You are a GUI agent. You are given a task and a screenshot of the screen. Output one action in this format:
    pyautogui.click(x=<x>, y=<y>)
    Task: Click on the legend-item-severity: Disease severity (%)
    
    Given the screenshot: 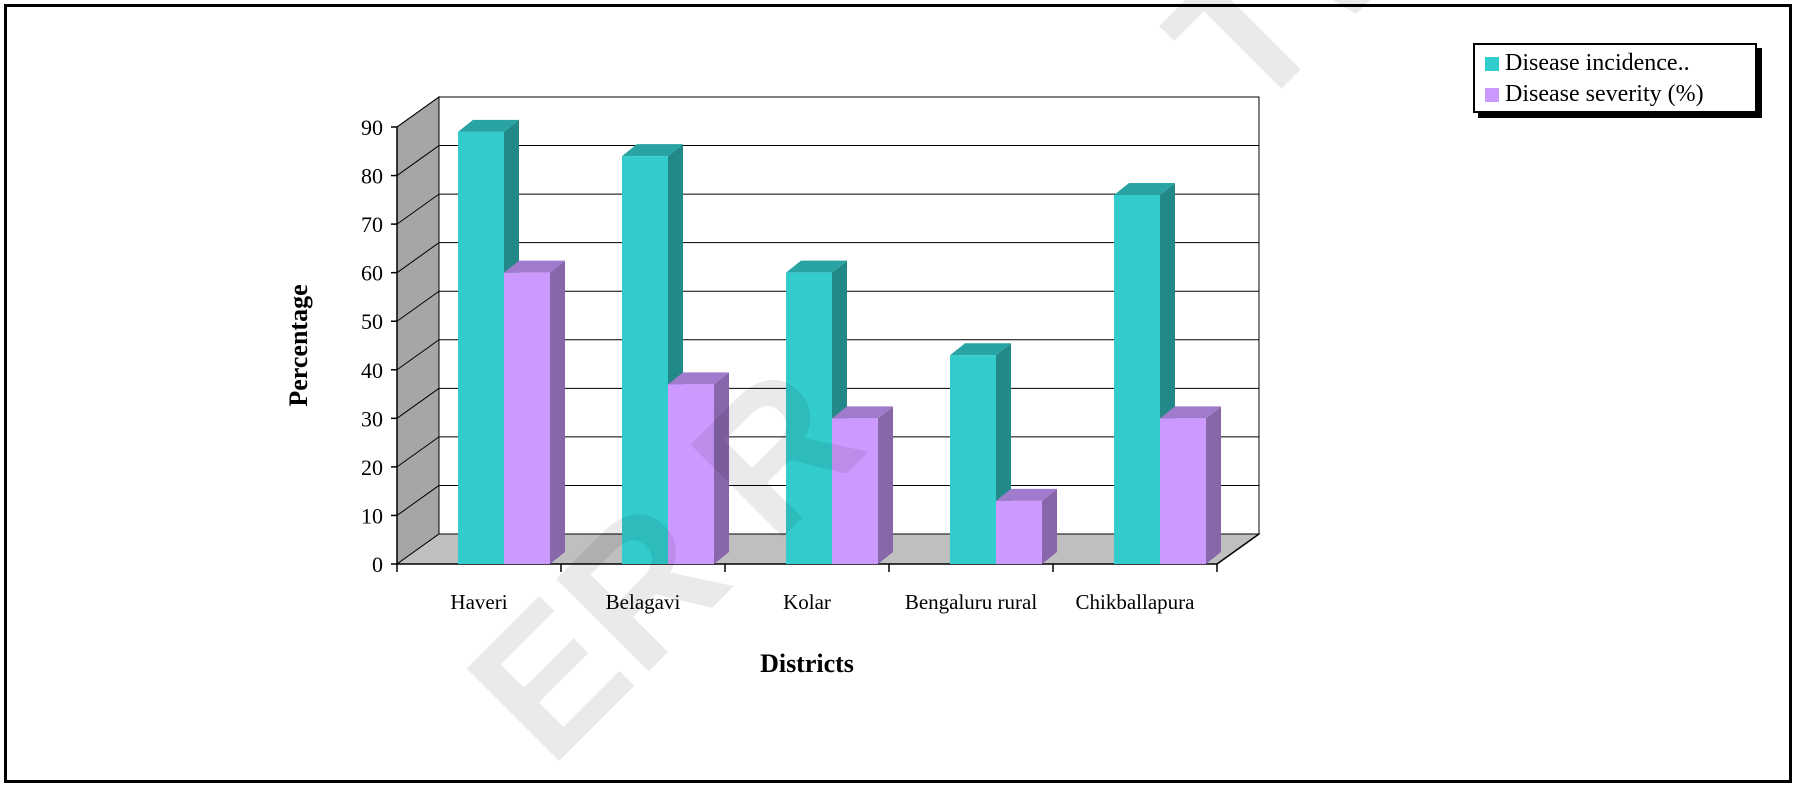 What is the action you would take?
    pyautogui.click(x=1620, y=94)
    